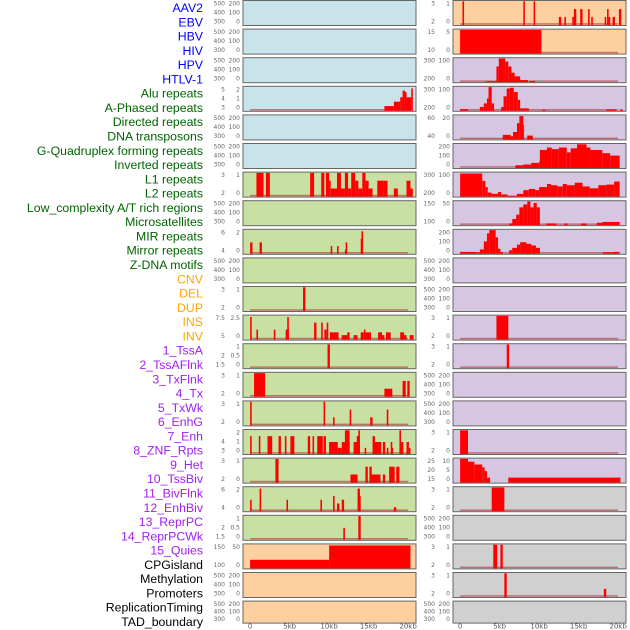  I want to click on track-label: A-Phased repeats, so click(154, 108).